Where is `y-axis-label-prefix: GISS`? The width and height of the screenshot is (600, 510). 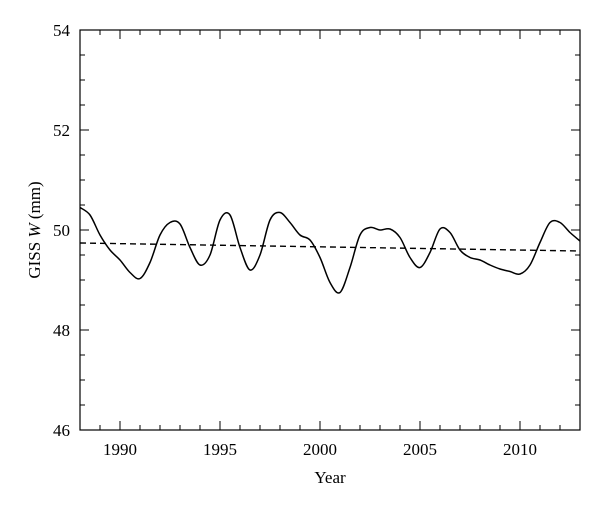
y-axis-label-prefix: GISS is located at coordinates (34, 258).